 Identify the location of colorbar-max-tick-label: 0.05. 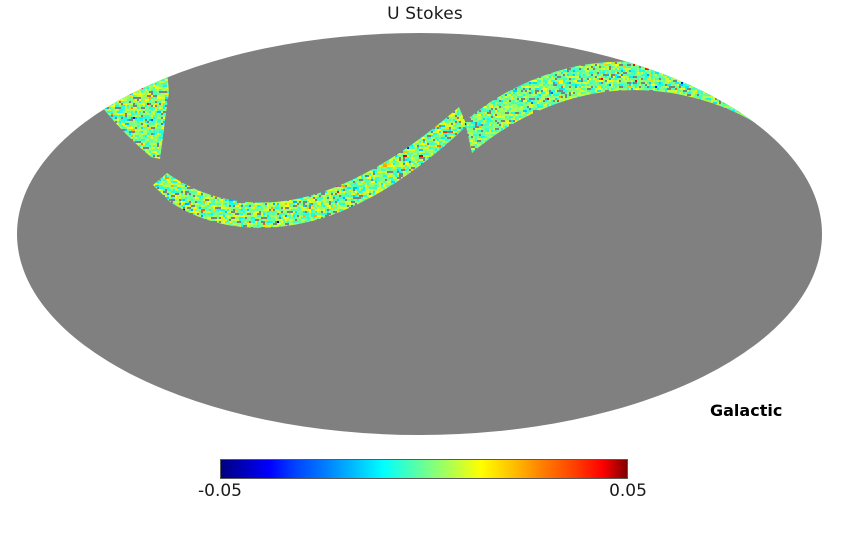
(628, 491).